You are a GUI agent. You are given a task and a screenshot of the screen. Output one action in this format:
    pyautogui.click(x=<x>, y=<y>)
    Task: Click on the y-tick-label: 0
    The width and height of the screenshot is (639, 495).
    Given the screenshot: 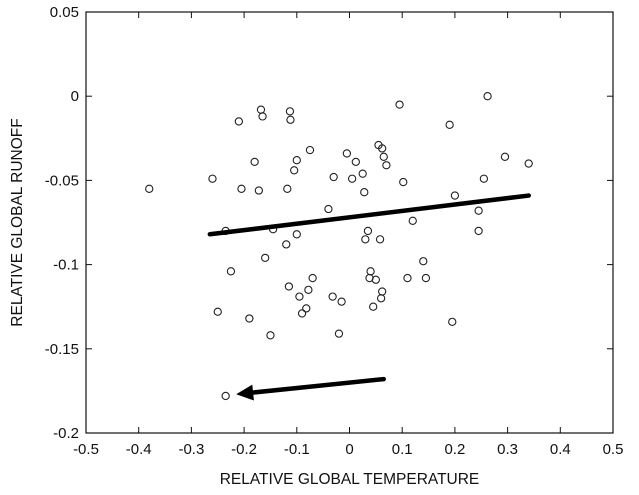 What is the action you would take?
    pyautogui.click(x=75, y=96)
    